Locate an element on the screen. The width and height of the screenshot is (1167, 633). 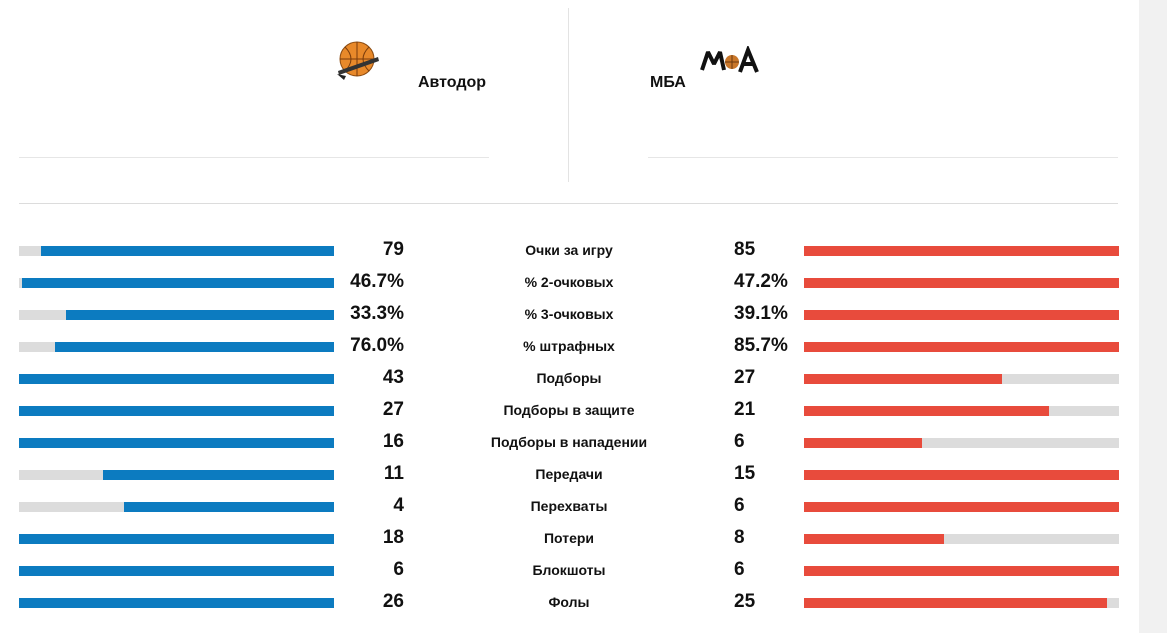
stat-row: 46.7% % 2-очковых 47.2% is located at coordinates (569, 282).